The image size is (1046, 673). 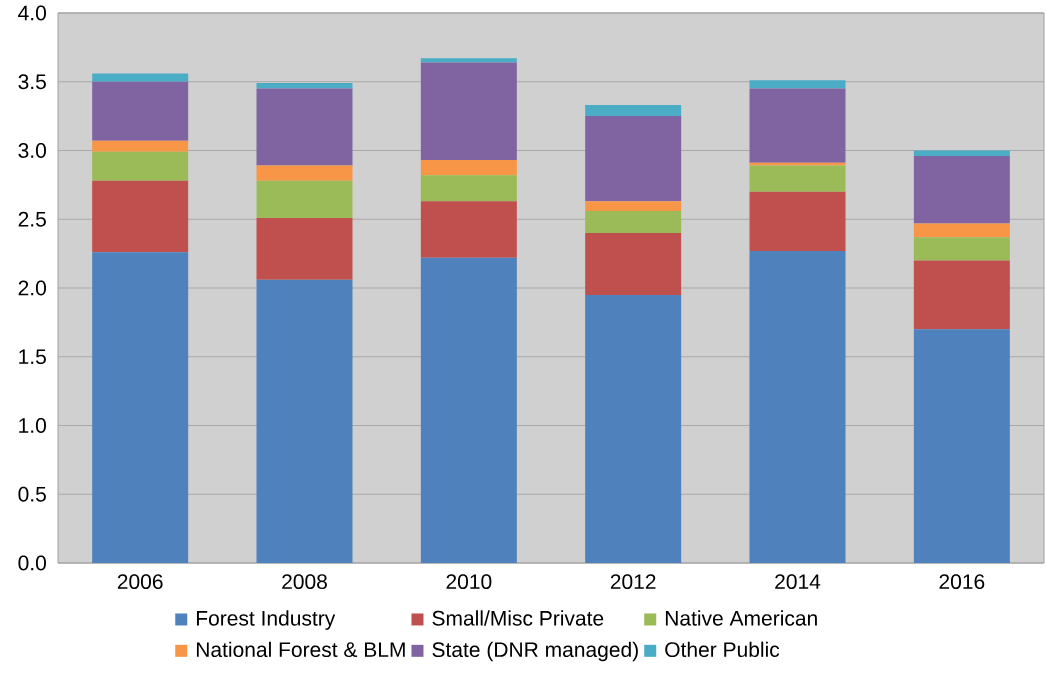 I want to click on legend-label: Native American, so click(x=741, y=618).